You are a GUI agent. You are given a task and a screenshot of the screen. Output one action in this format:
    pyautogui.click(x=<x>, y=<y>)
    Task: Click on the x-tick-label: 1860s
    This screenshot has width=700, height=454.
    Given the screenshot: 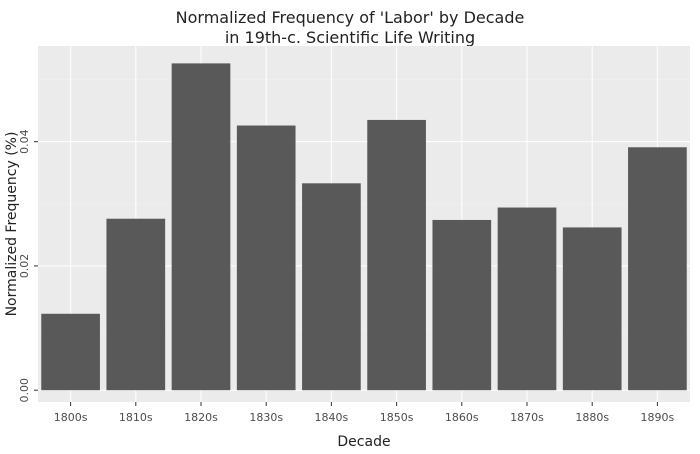 What is the action you would take?
    pyautogui.click(x=462, y=417)
    